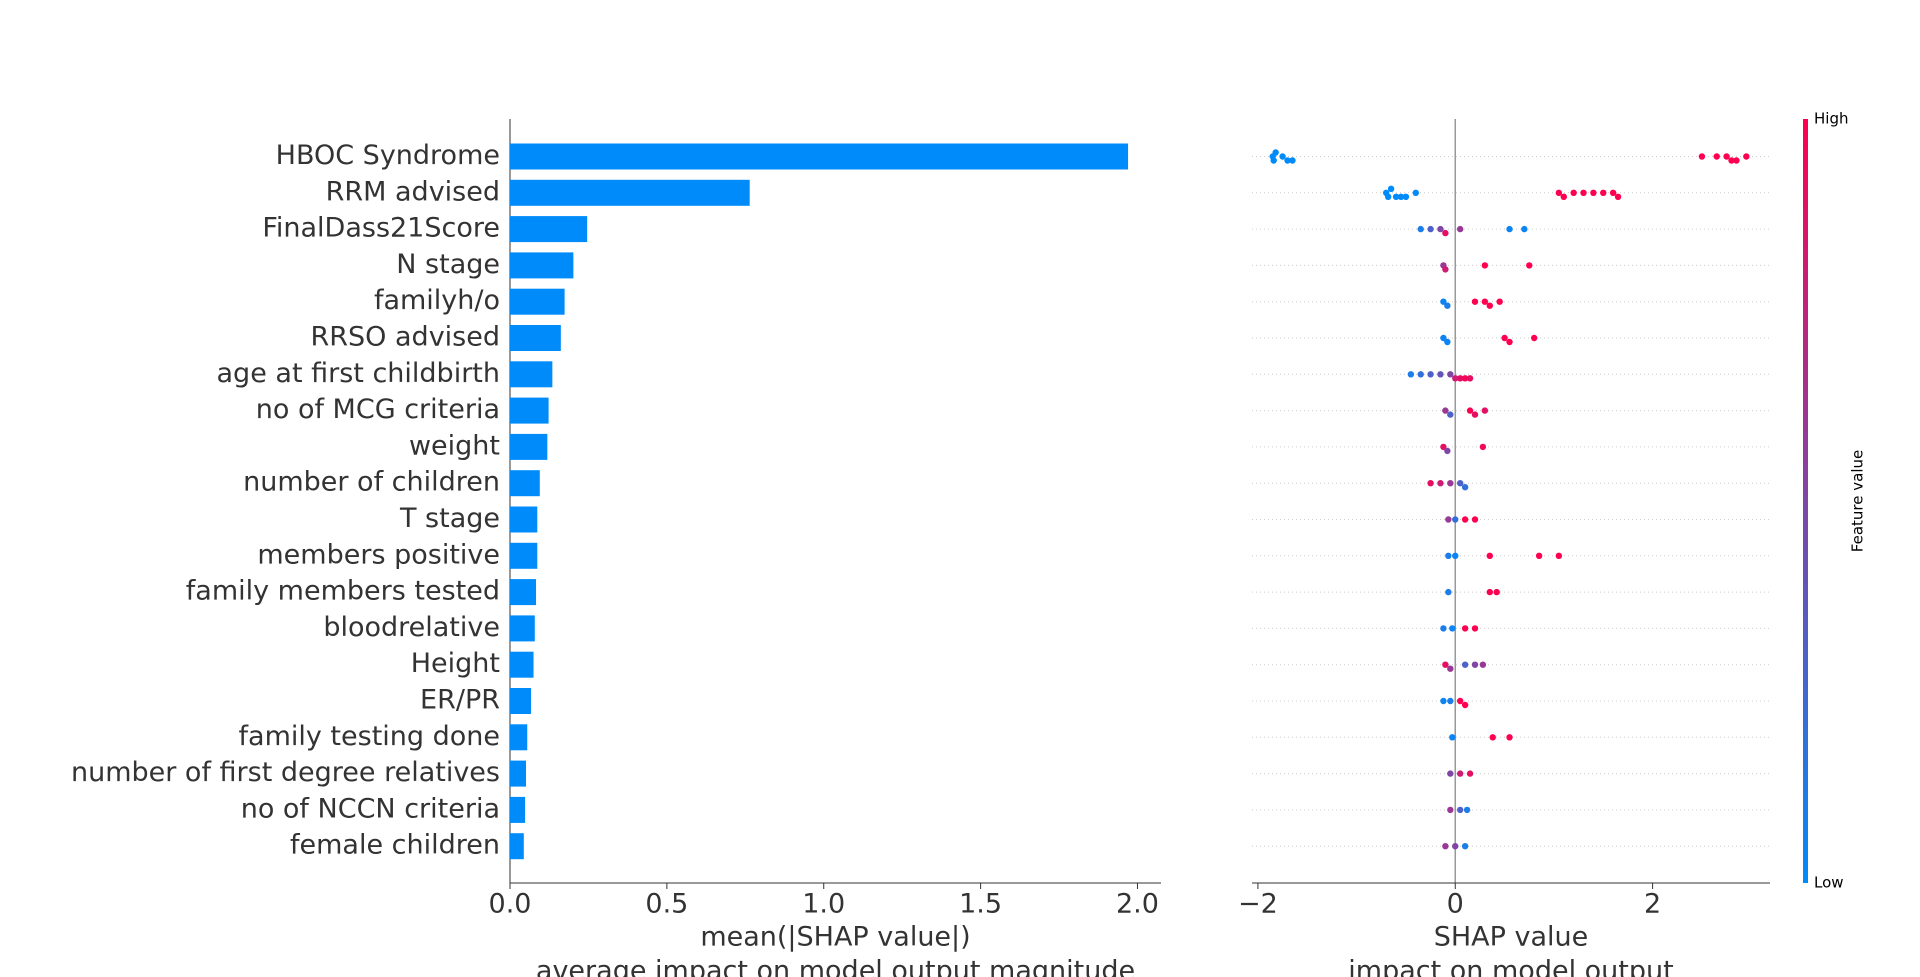  What do you see at coordinates (448, 264) in the screenshot?
I see `category-label: N stage` at bounding box center [448, 264].